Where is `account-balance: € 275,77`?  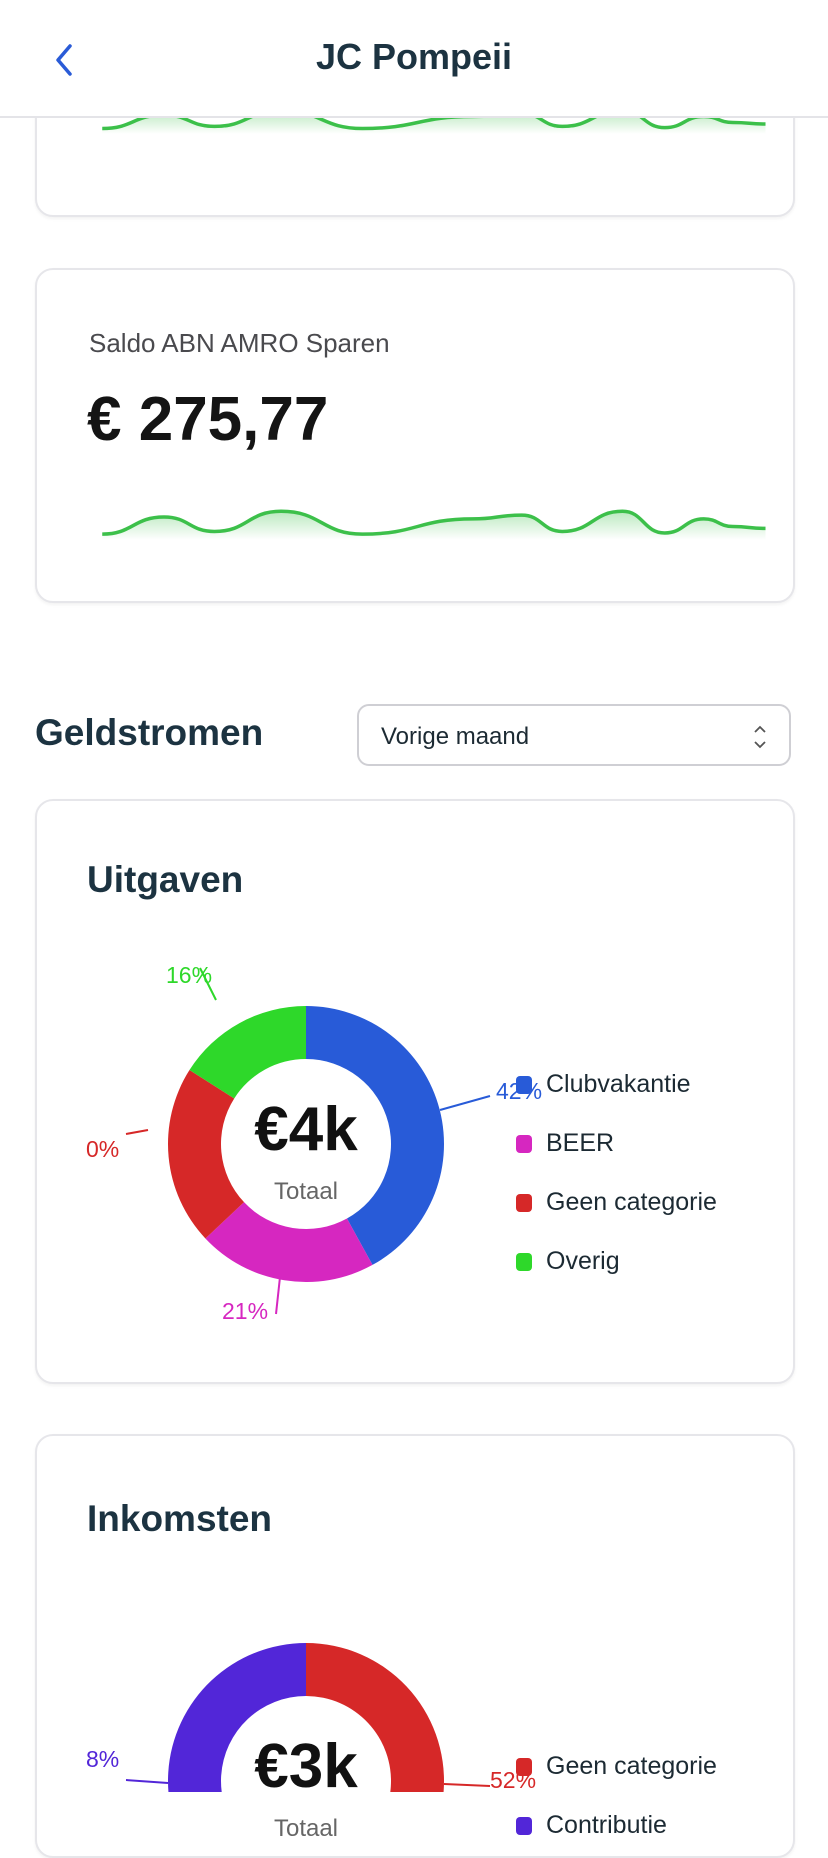 account-balance: € 275,77 is located at coordinates (208, 419).